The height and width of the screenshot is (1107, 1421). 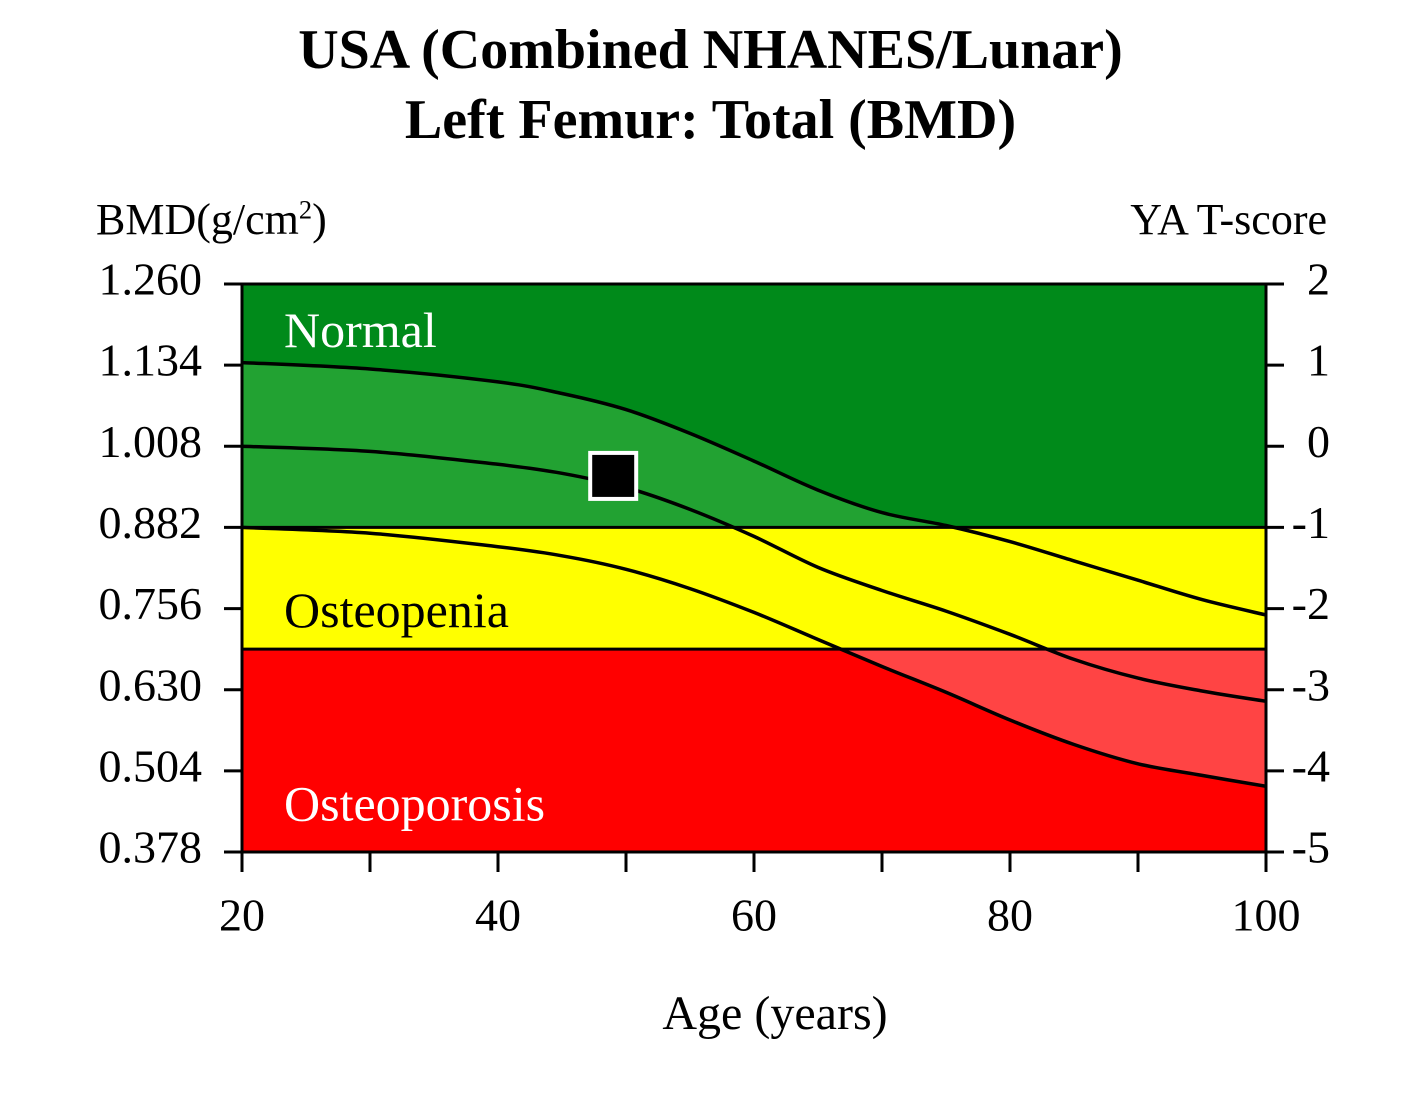 What do you see at coordinates (151, 360) in the screenshot?
I see `y-tick-label-left: 1.134` at bounding box center [151, 360].